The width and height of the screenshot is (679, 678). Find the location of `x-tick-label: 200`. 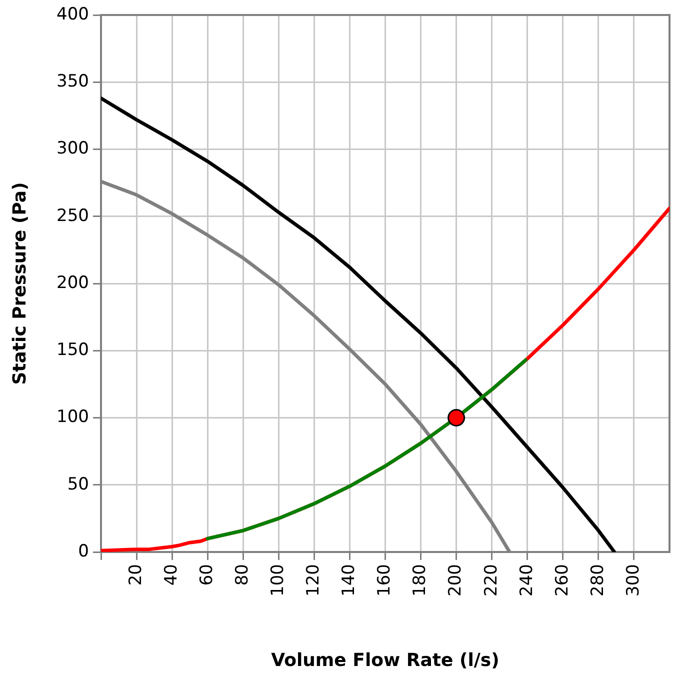

x-tick-label: 200 is located at coordinates (456, 580).